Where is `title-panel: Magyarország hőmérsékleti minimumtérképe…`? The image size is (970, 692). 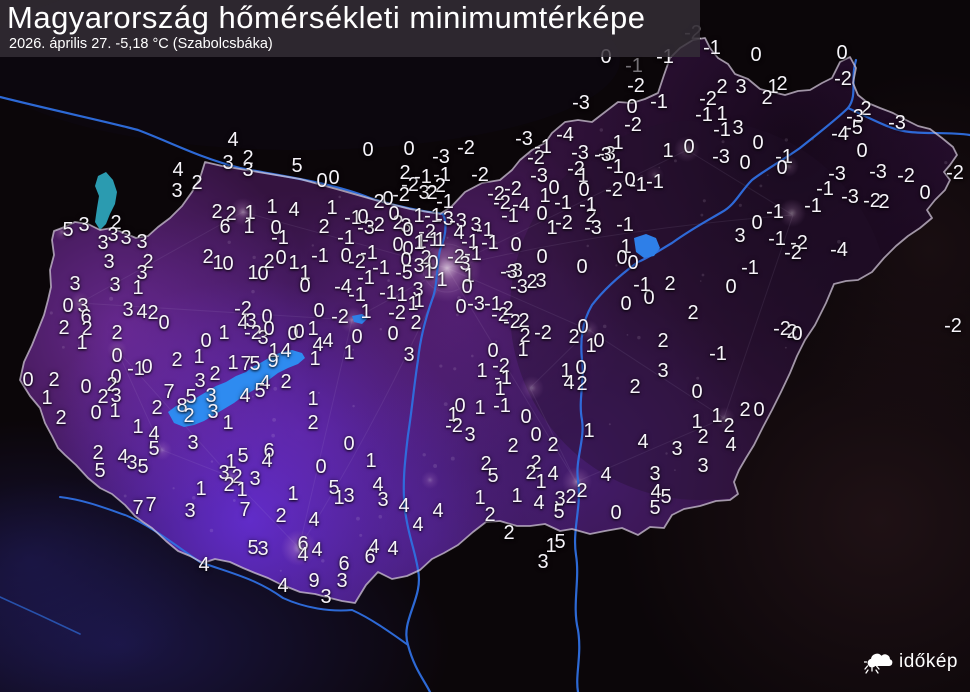 title-panel: Magyarország hőmérsékleti minimumtérképe… is located at coordinates (350, 28).